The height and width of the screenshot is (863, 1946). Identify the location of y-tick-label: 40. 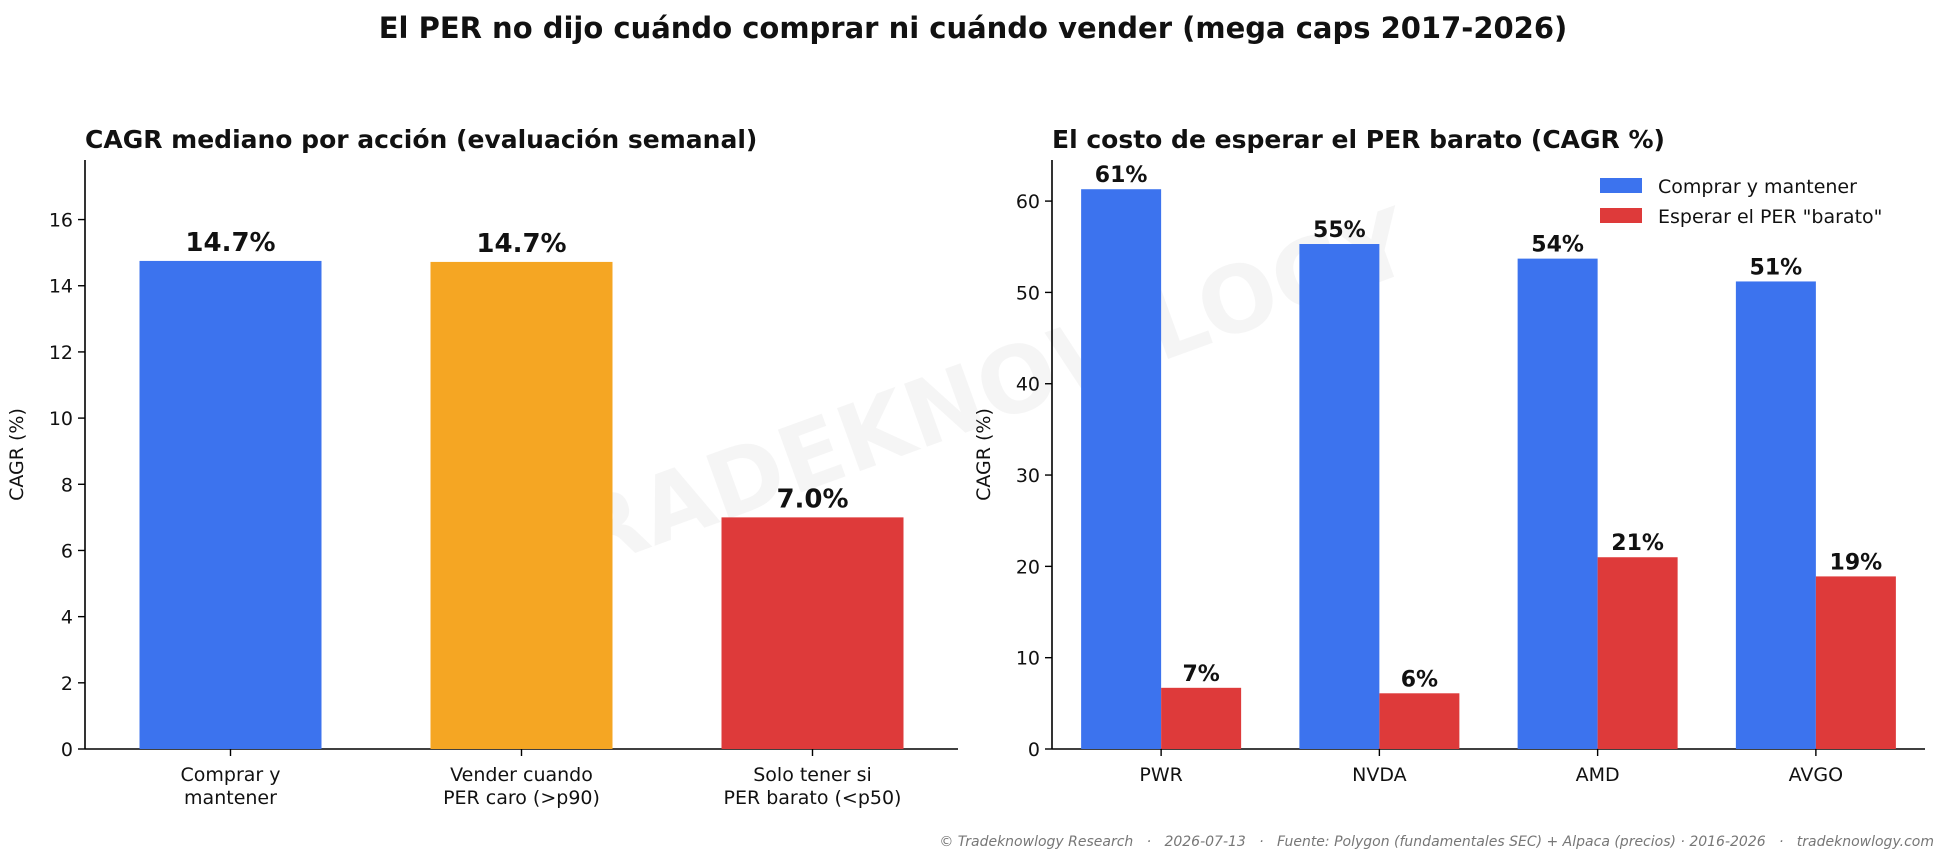
(1028, 385).